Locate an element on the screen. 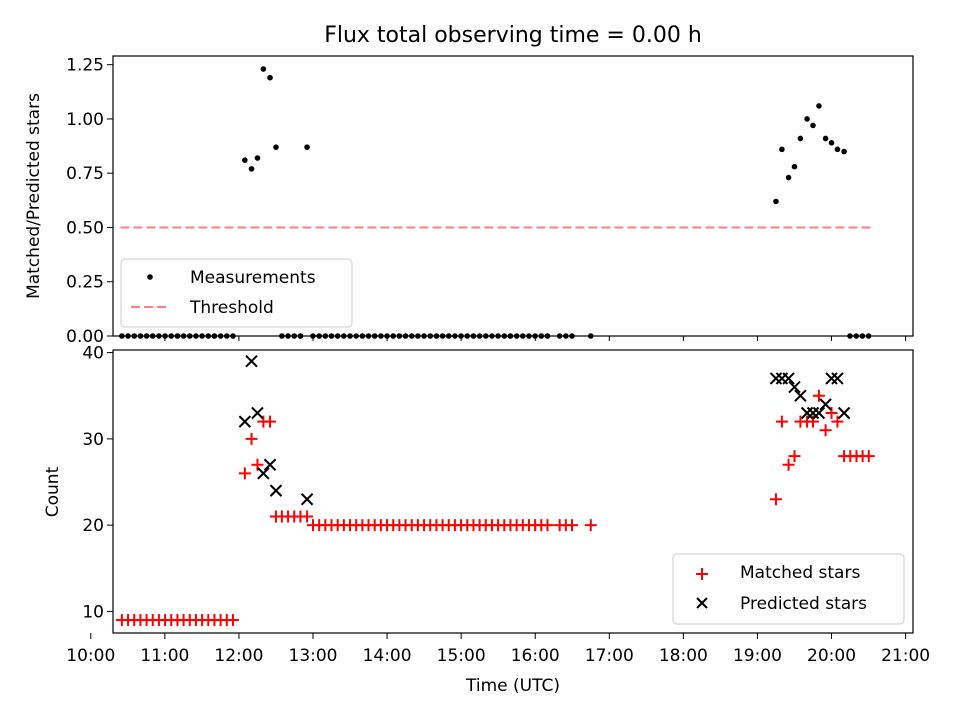 The height and width of the screenshot is (720, 960). top-y-tick-label: 0.25 is located at coordinates (85, 283).